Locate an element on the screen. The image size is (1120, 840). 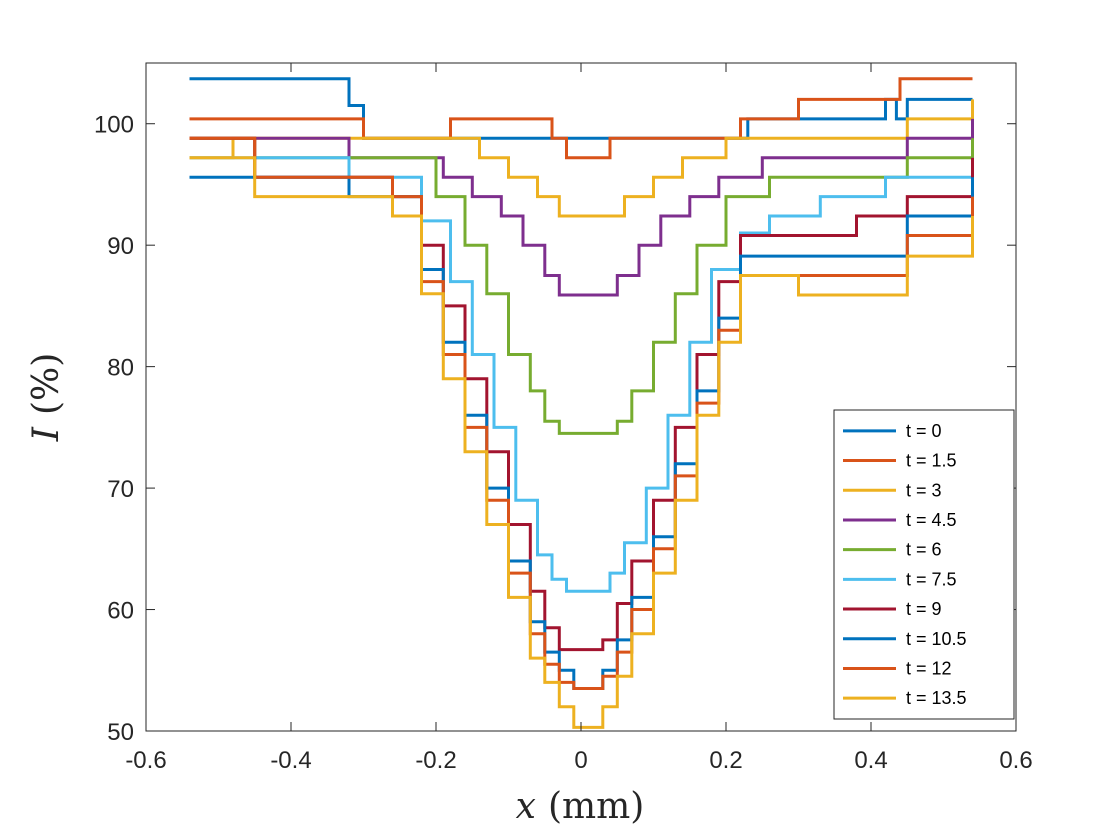
x-tick-label: 0 is located at coordinates (580, 760).